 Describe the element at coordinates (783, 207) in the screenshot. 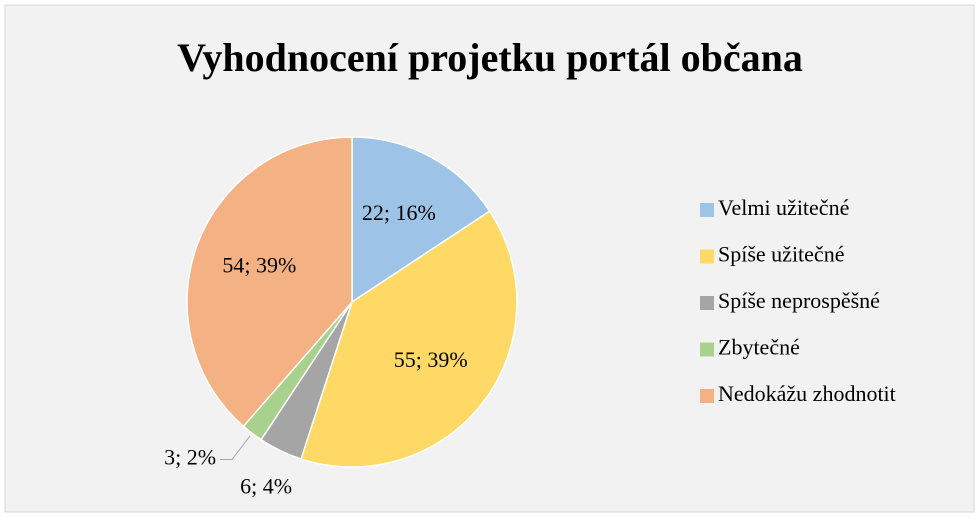

I see `legend-label: Velmi užitečné` at that location.